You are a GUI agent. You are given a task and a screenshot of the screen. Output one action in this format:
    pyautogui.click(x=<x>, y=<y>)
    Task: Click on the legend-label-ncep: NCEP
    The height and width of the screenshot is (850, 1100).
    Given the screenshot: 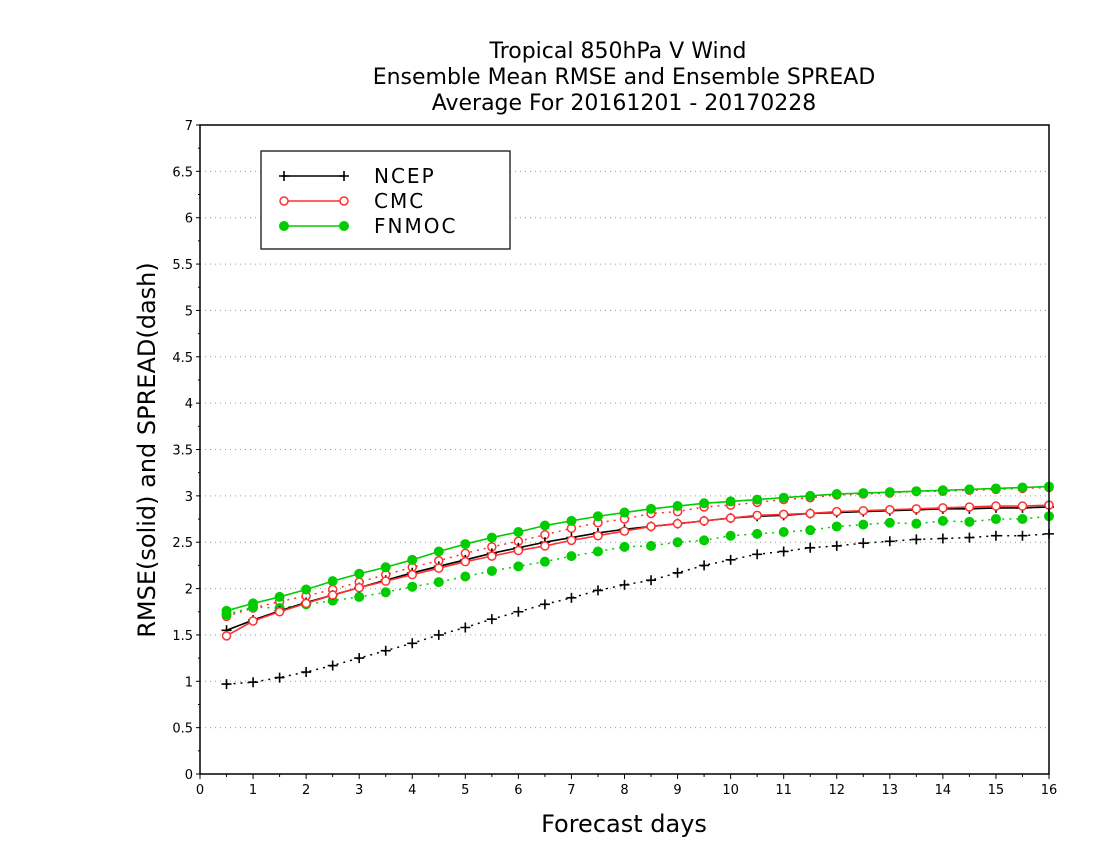 What is the action you would take?
    pyautogui.click(x=405, y=176)
    